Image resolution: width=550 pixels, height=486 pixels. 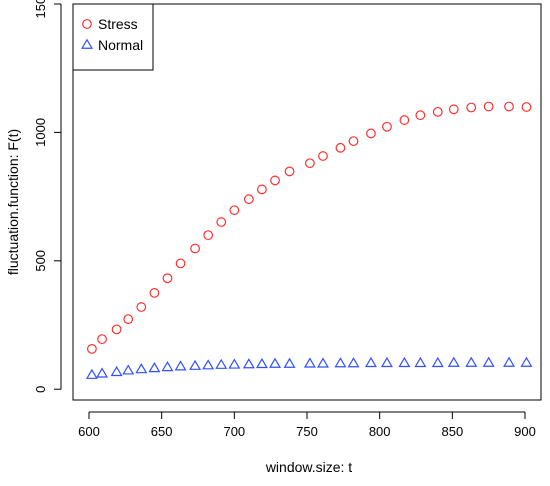 I want to click on x-axis-label: window.size: t, so click(x=308, y=467).